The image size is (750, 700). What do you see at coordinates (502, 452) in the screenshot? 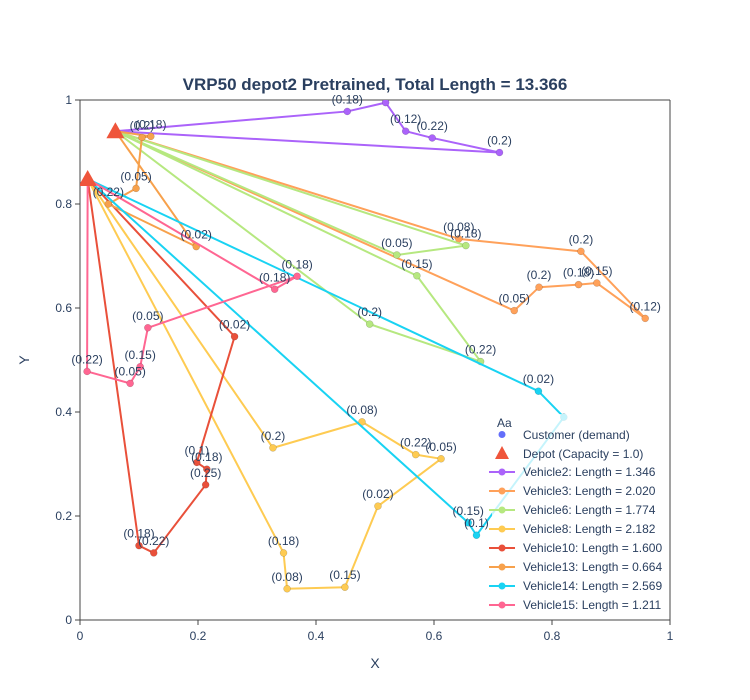
I see `legend-depot-marker` at bounding box center [502, 452].